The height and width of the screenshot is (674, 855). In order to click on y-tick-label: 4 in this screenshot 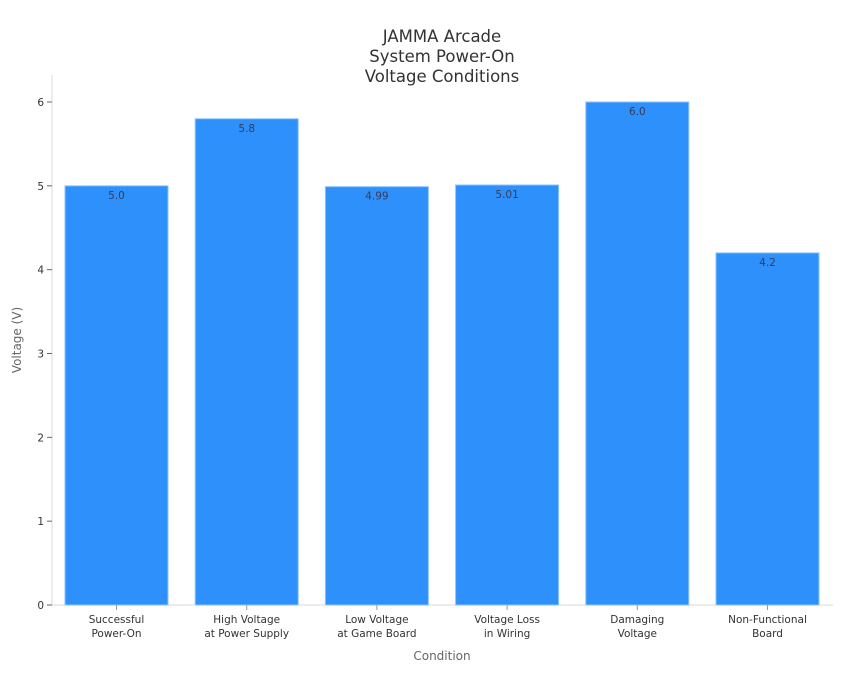, I will do `click(40, 271)`.